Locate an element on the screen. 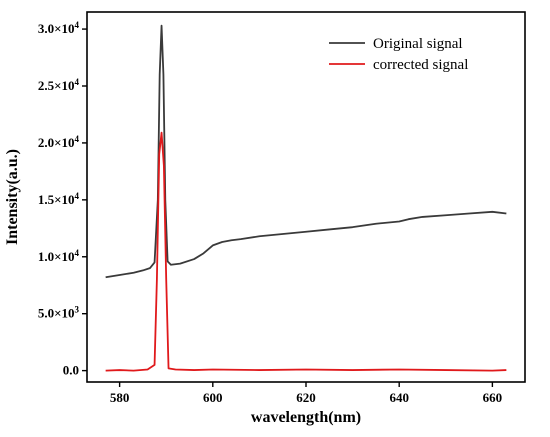  y-tick-label: 3.0×10⁴ is located at coordinates (59, 28).